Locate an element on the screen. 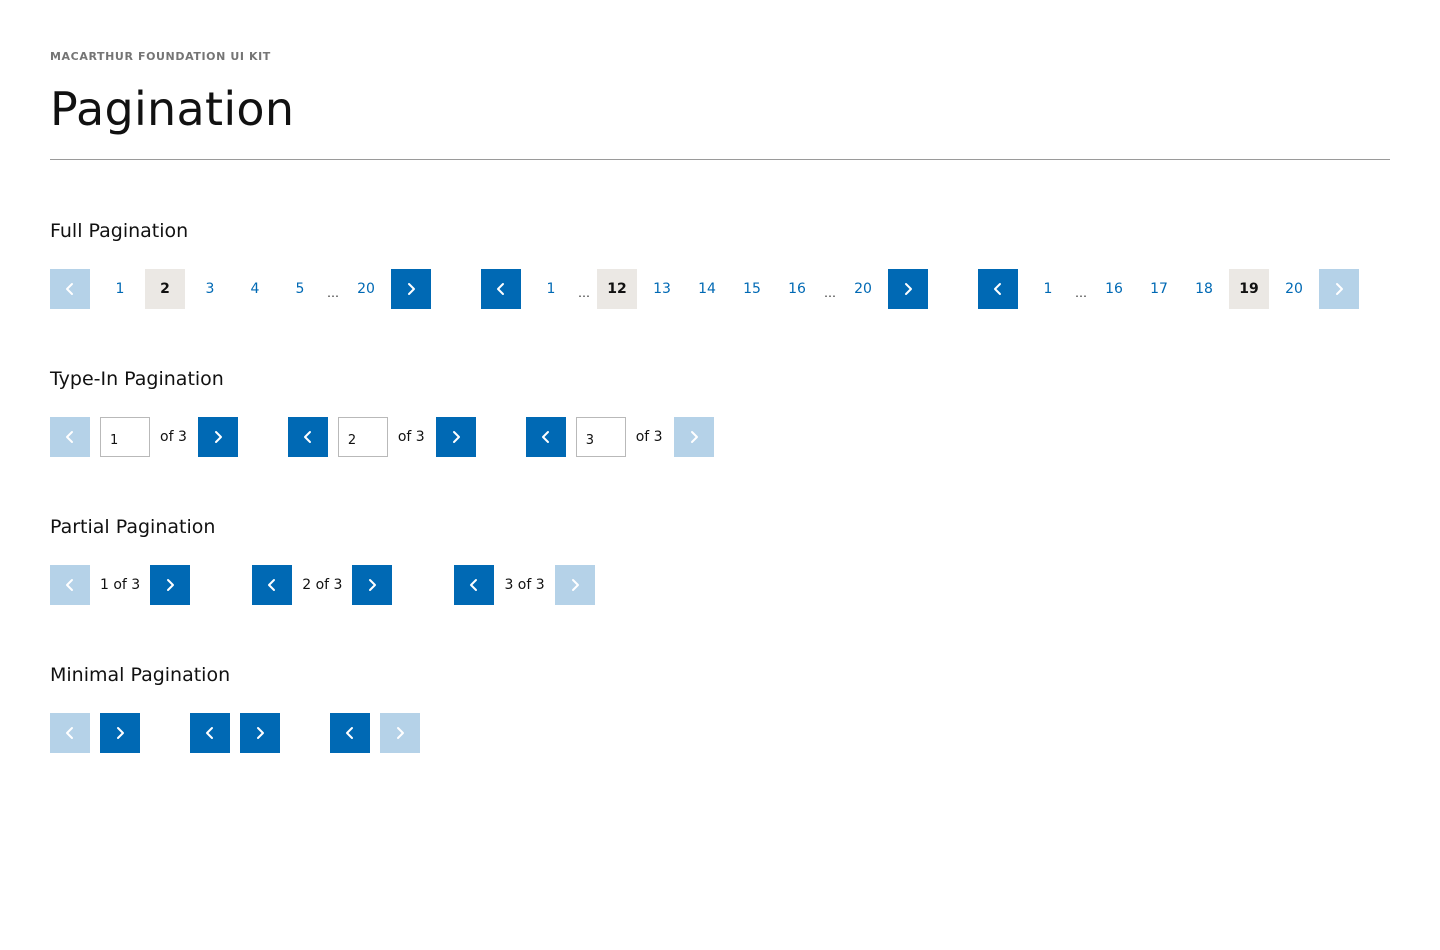 This screenshot has height=950, width=1440. page-number-link: 13 is located at coordinates (662, 289).